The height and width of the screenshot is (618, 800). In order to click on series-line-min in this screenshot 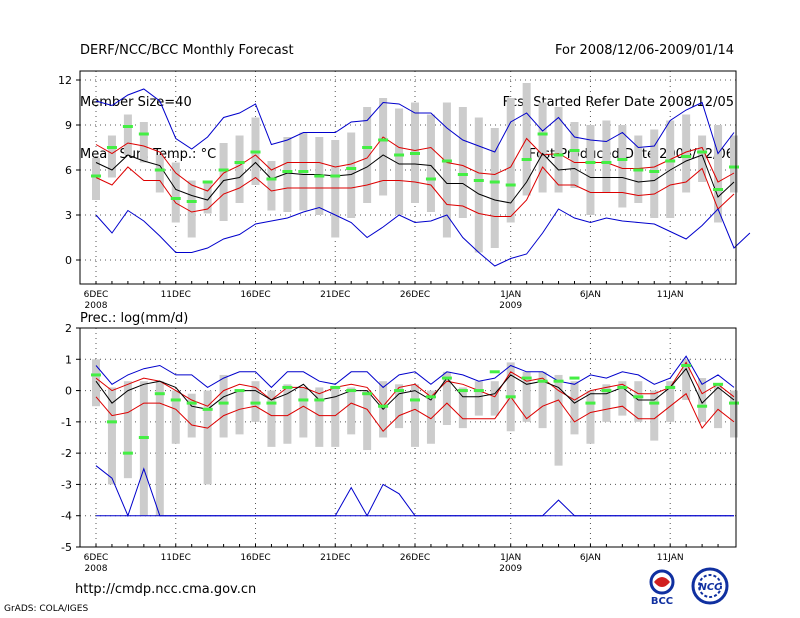, I will do `click(423, 236)`.